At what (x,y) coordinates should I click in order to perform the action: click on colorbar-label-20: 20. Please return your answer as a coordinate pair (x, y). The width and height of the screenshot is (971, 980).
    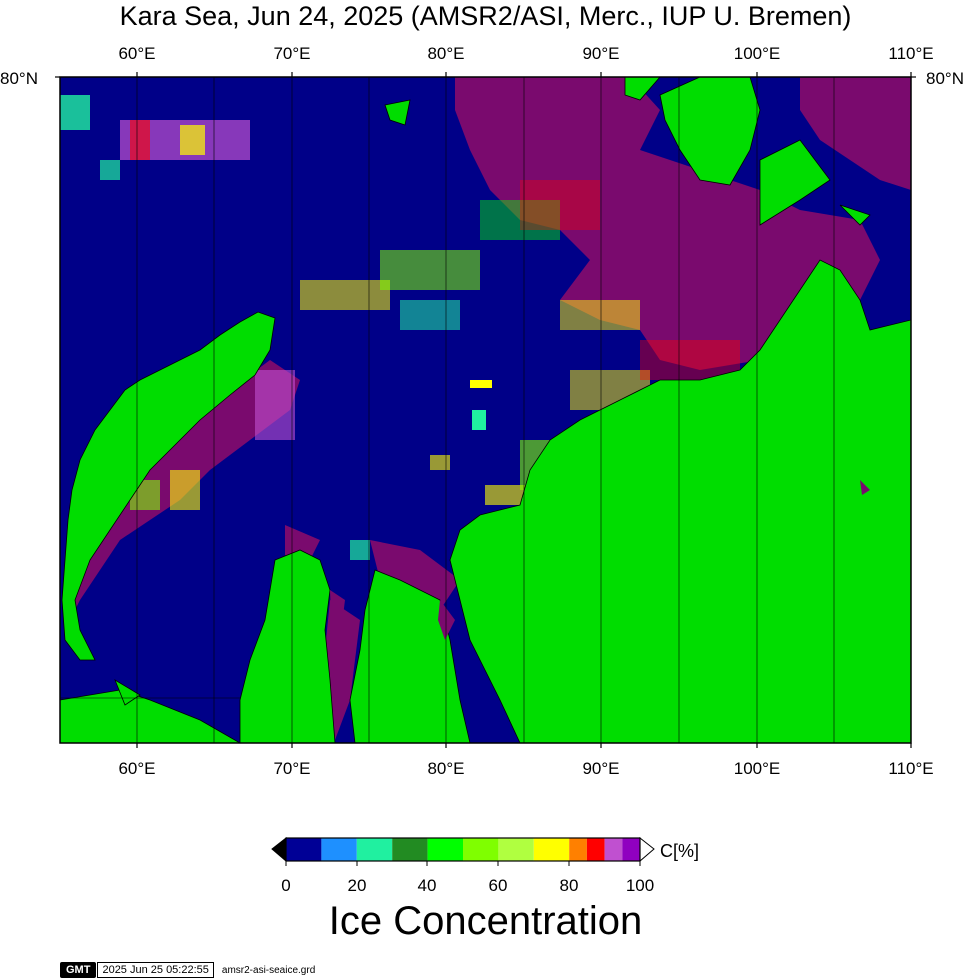
    Looking at the image, I should click on (357, 885).